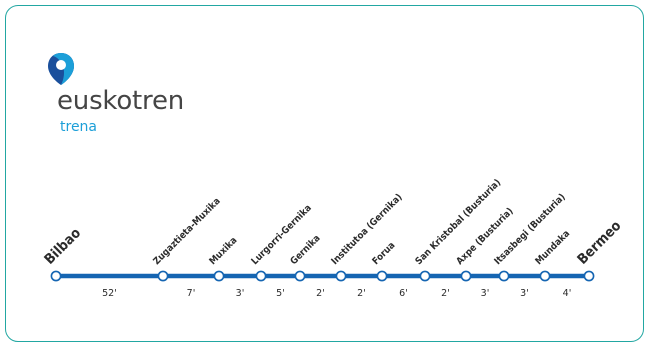 This screenshot has height=349, width=651. I want to click on travel-time-label: 7', so click(191, 293).